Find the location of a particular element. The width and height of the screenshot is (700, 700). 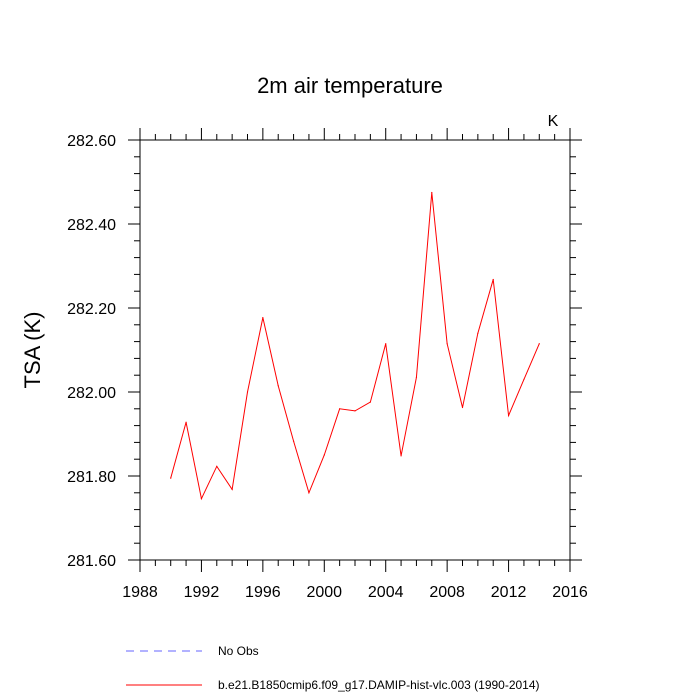

x-tick-label: 2016 is located at coordinates (570, 592).